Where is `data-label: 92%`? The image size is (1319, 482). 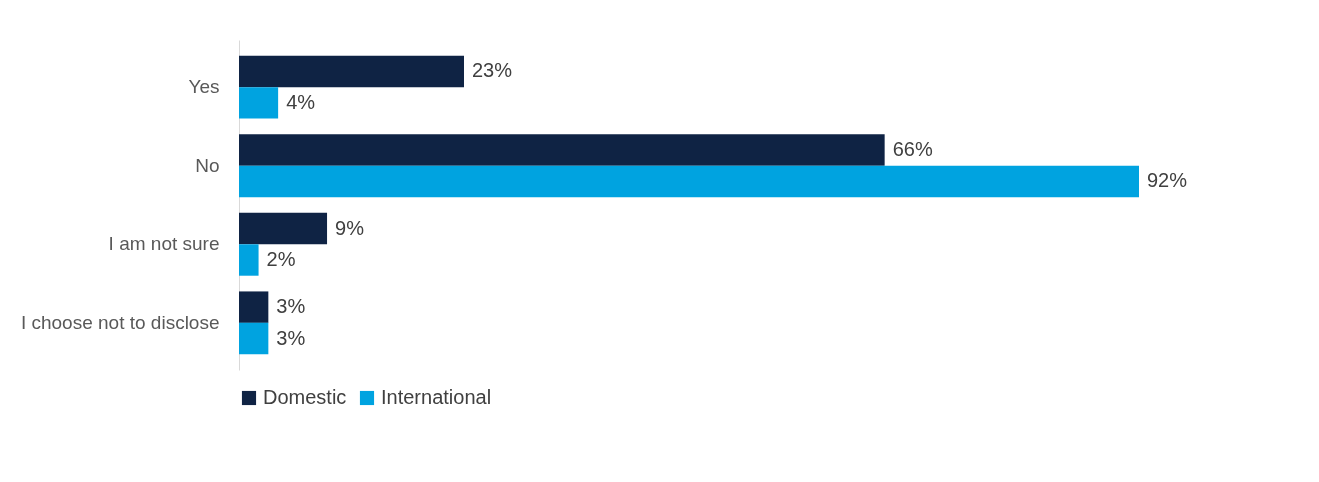
data-label: 92% is located at coordinates (1167, 180).